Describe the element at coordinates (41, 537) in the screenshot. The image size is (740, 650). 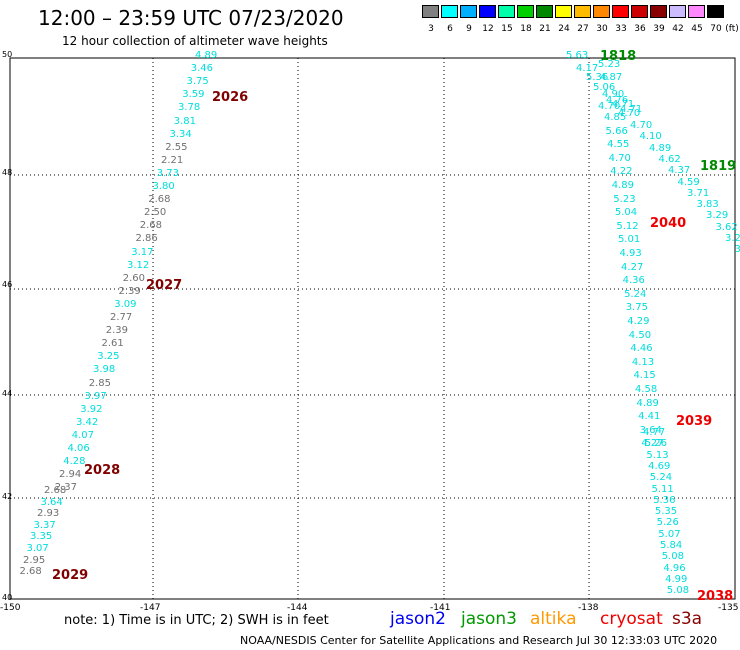
I see `wave-height-value: 3.35` at that location.